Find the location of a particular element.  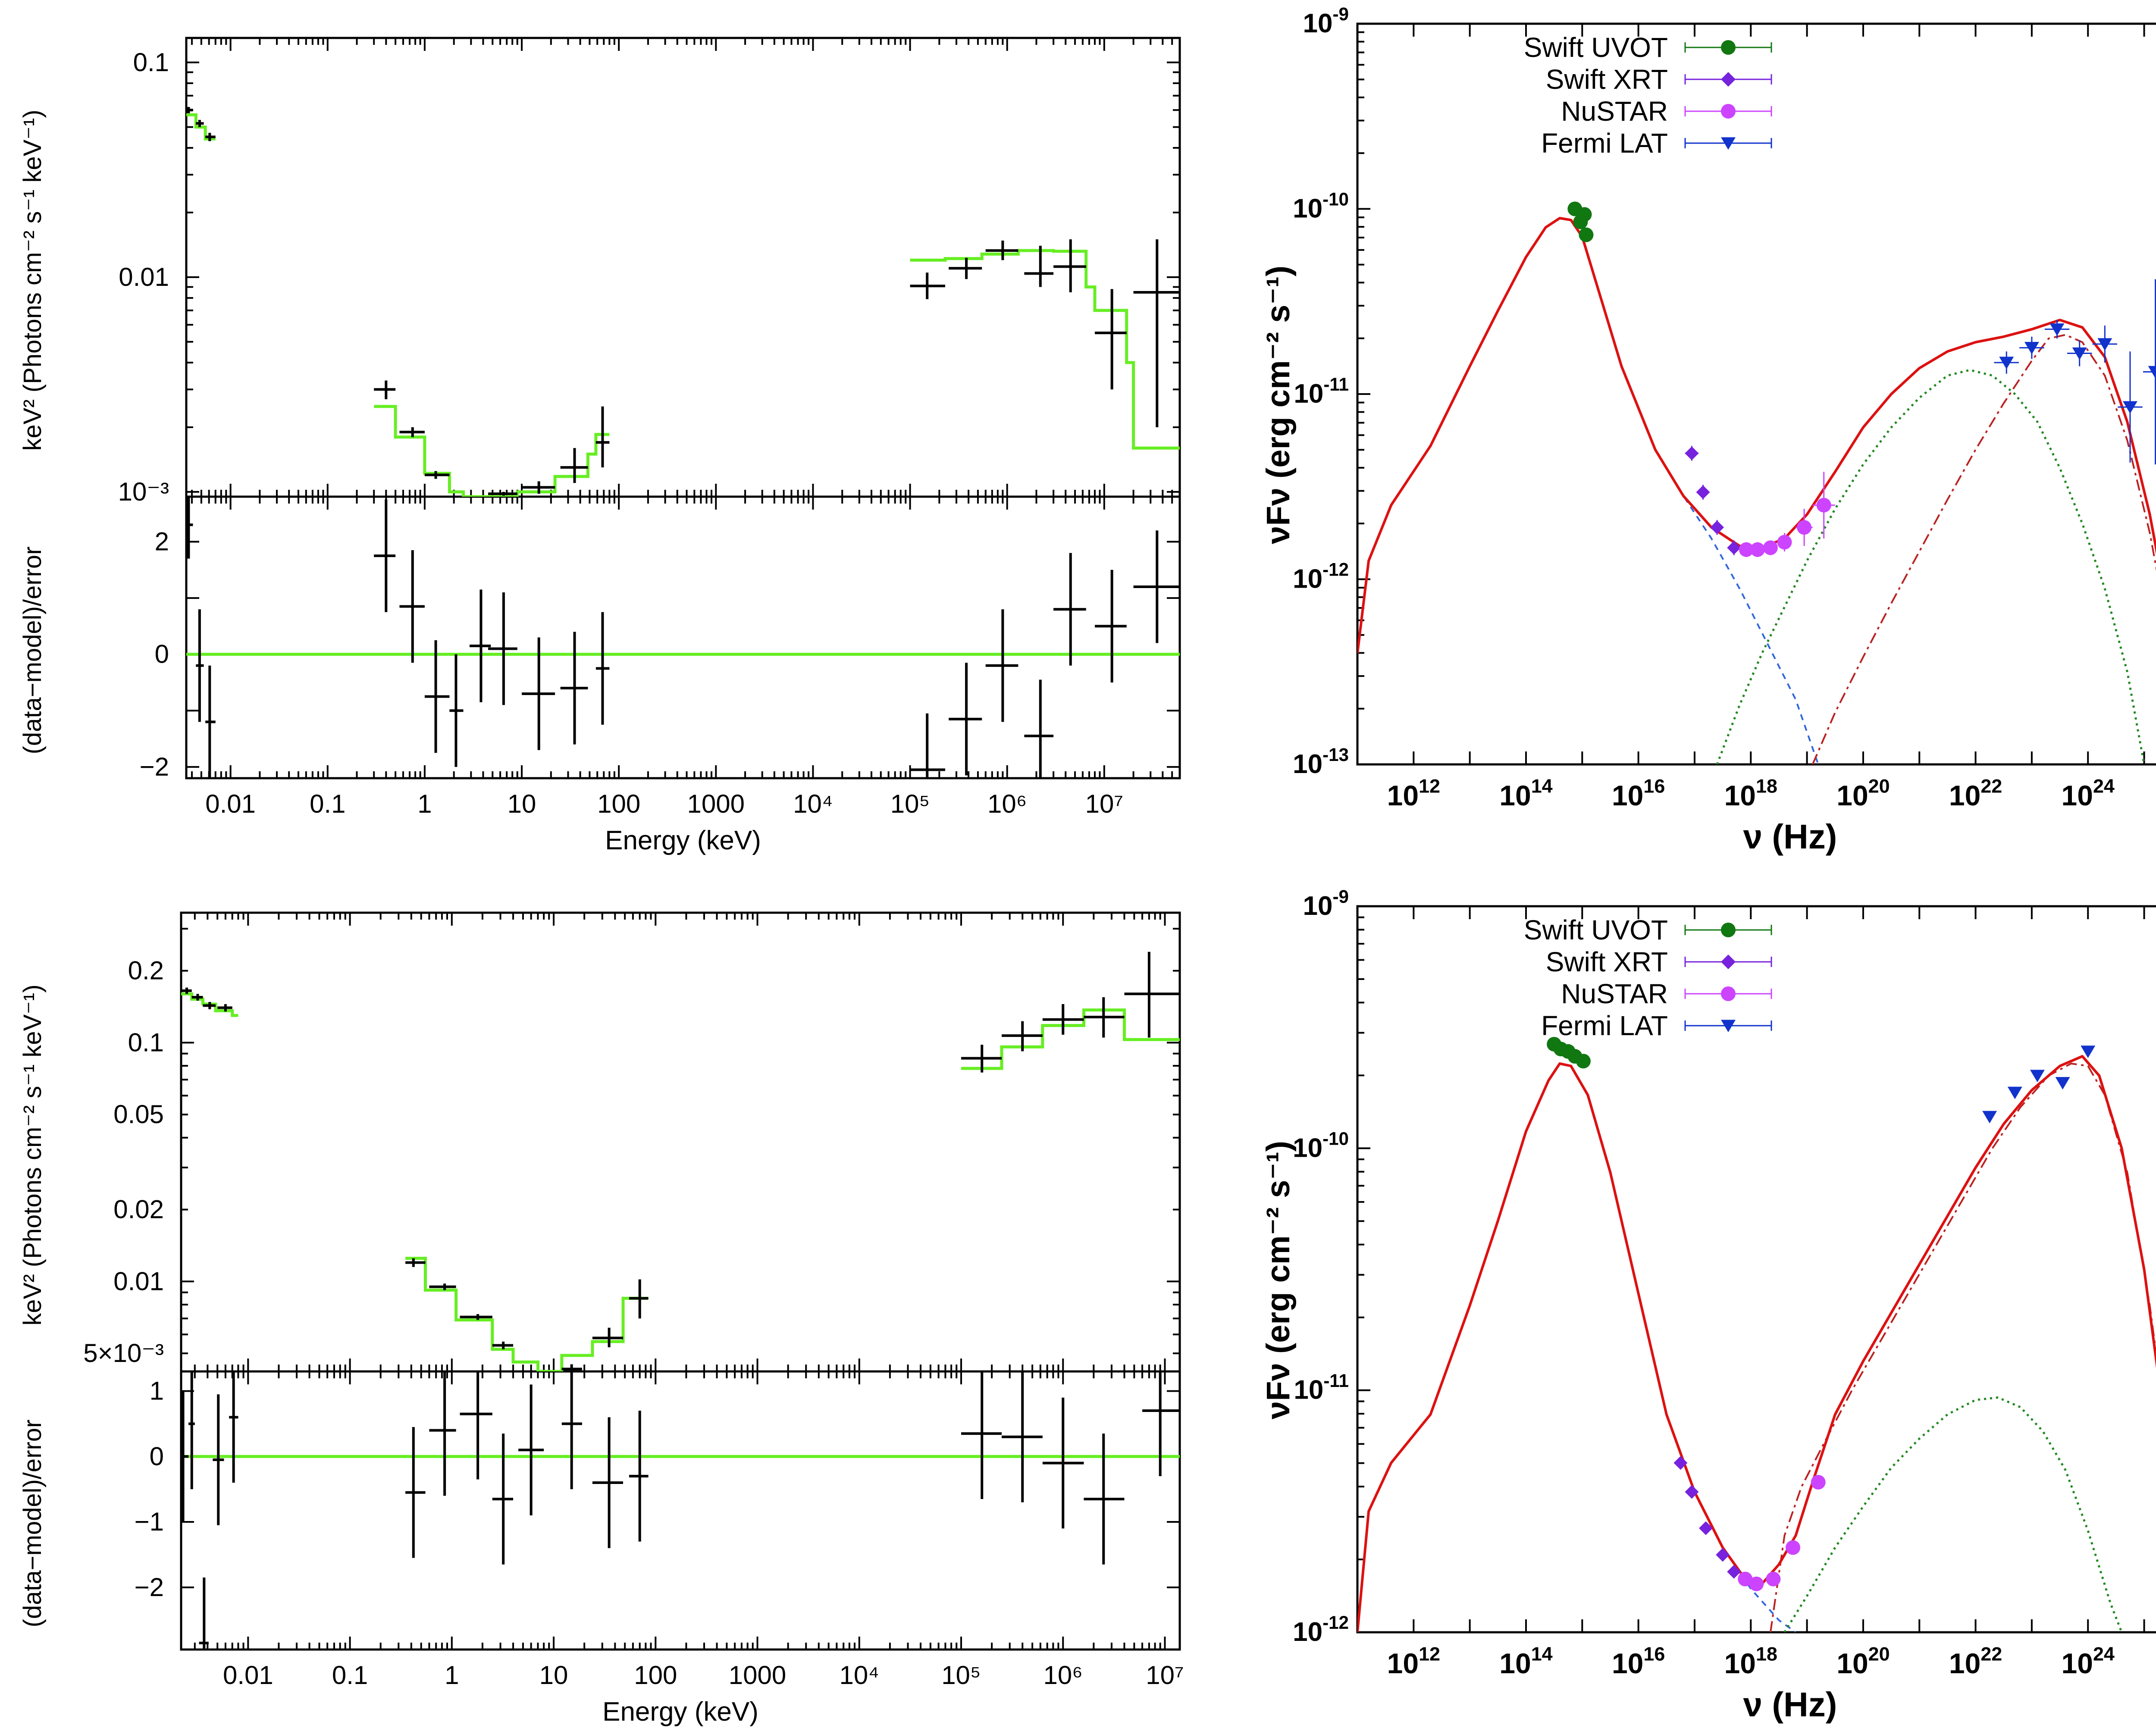

y-tick-label-exponent: -10 is located at coordinates (1335, 1138).